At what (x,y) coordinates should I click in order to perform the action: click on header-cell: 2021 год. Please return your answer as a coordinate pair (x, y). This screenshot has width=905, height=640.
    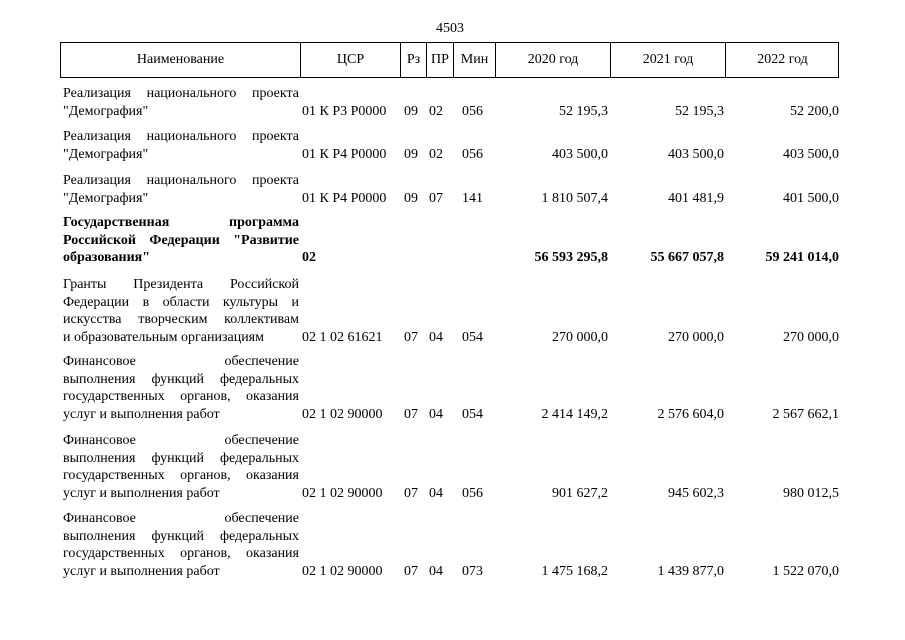
    Looking at the image, I should click on (668, 59).